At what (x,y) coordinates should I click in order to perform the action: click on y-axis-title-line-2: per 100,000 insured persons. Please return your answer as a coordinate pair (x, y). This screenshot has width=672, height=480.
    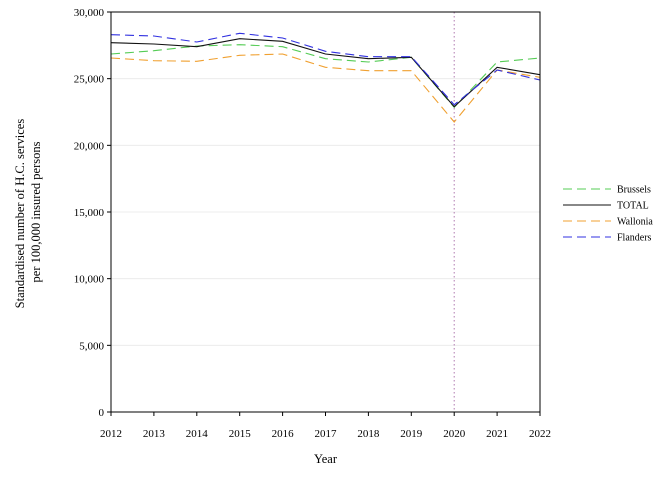
    Looking at the image, I should click on (36, 211).